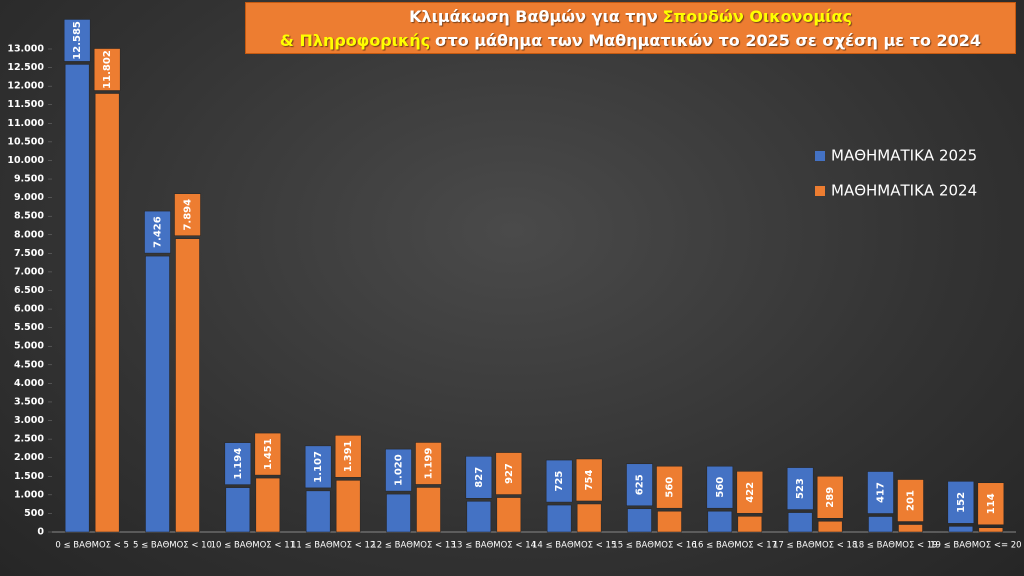 This screenshot has width=1024, height=576. Describe the element at coordinates (25, 160) in the screenshot. I see `y-tick-label: 10.000` at that location.